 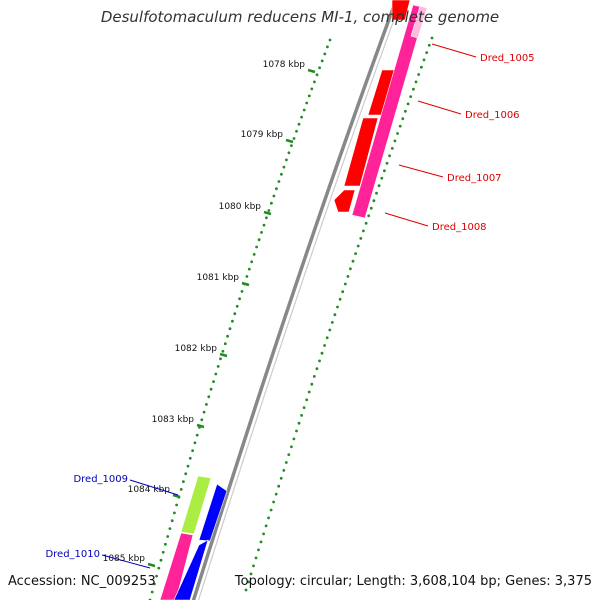 I want to click on gene-label: Dred_1007, so click(x=474, y=178).